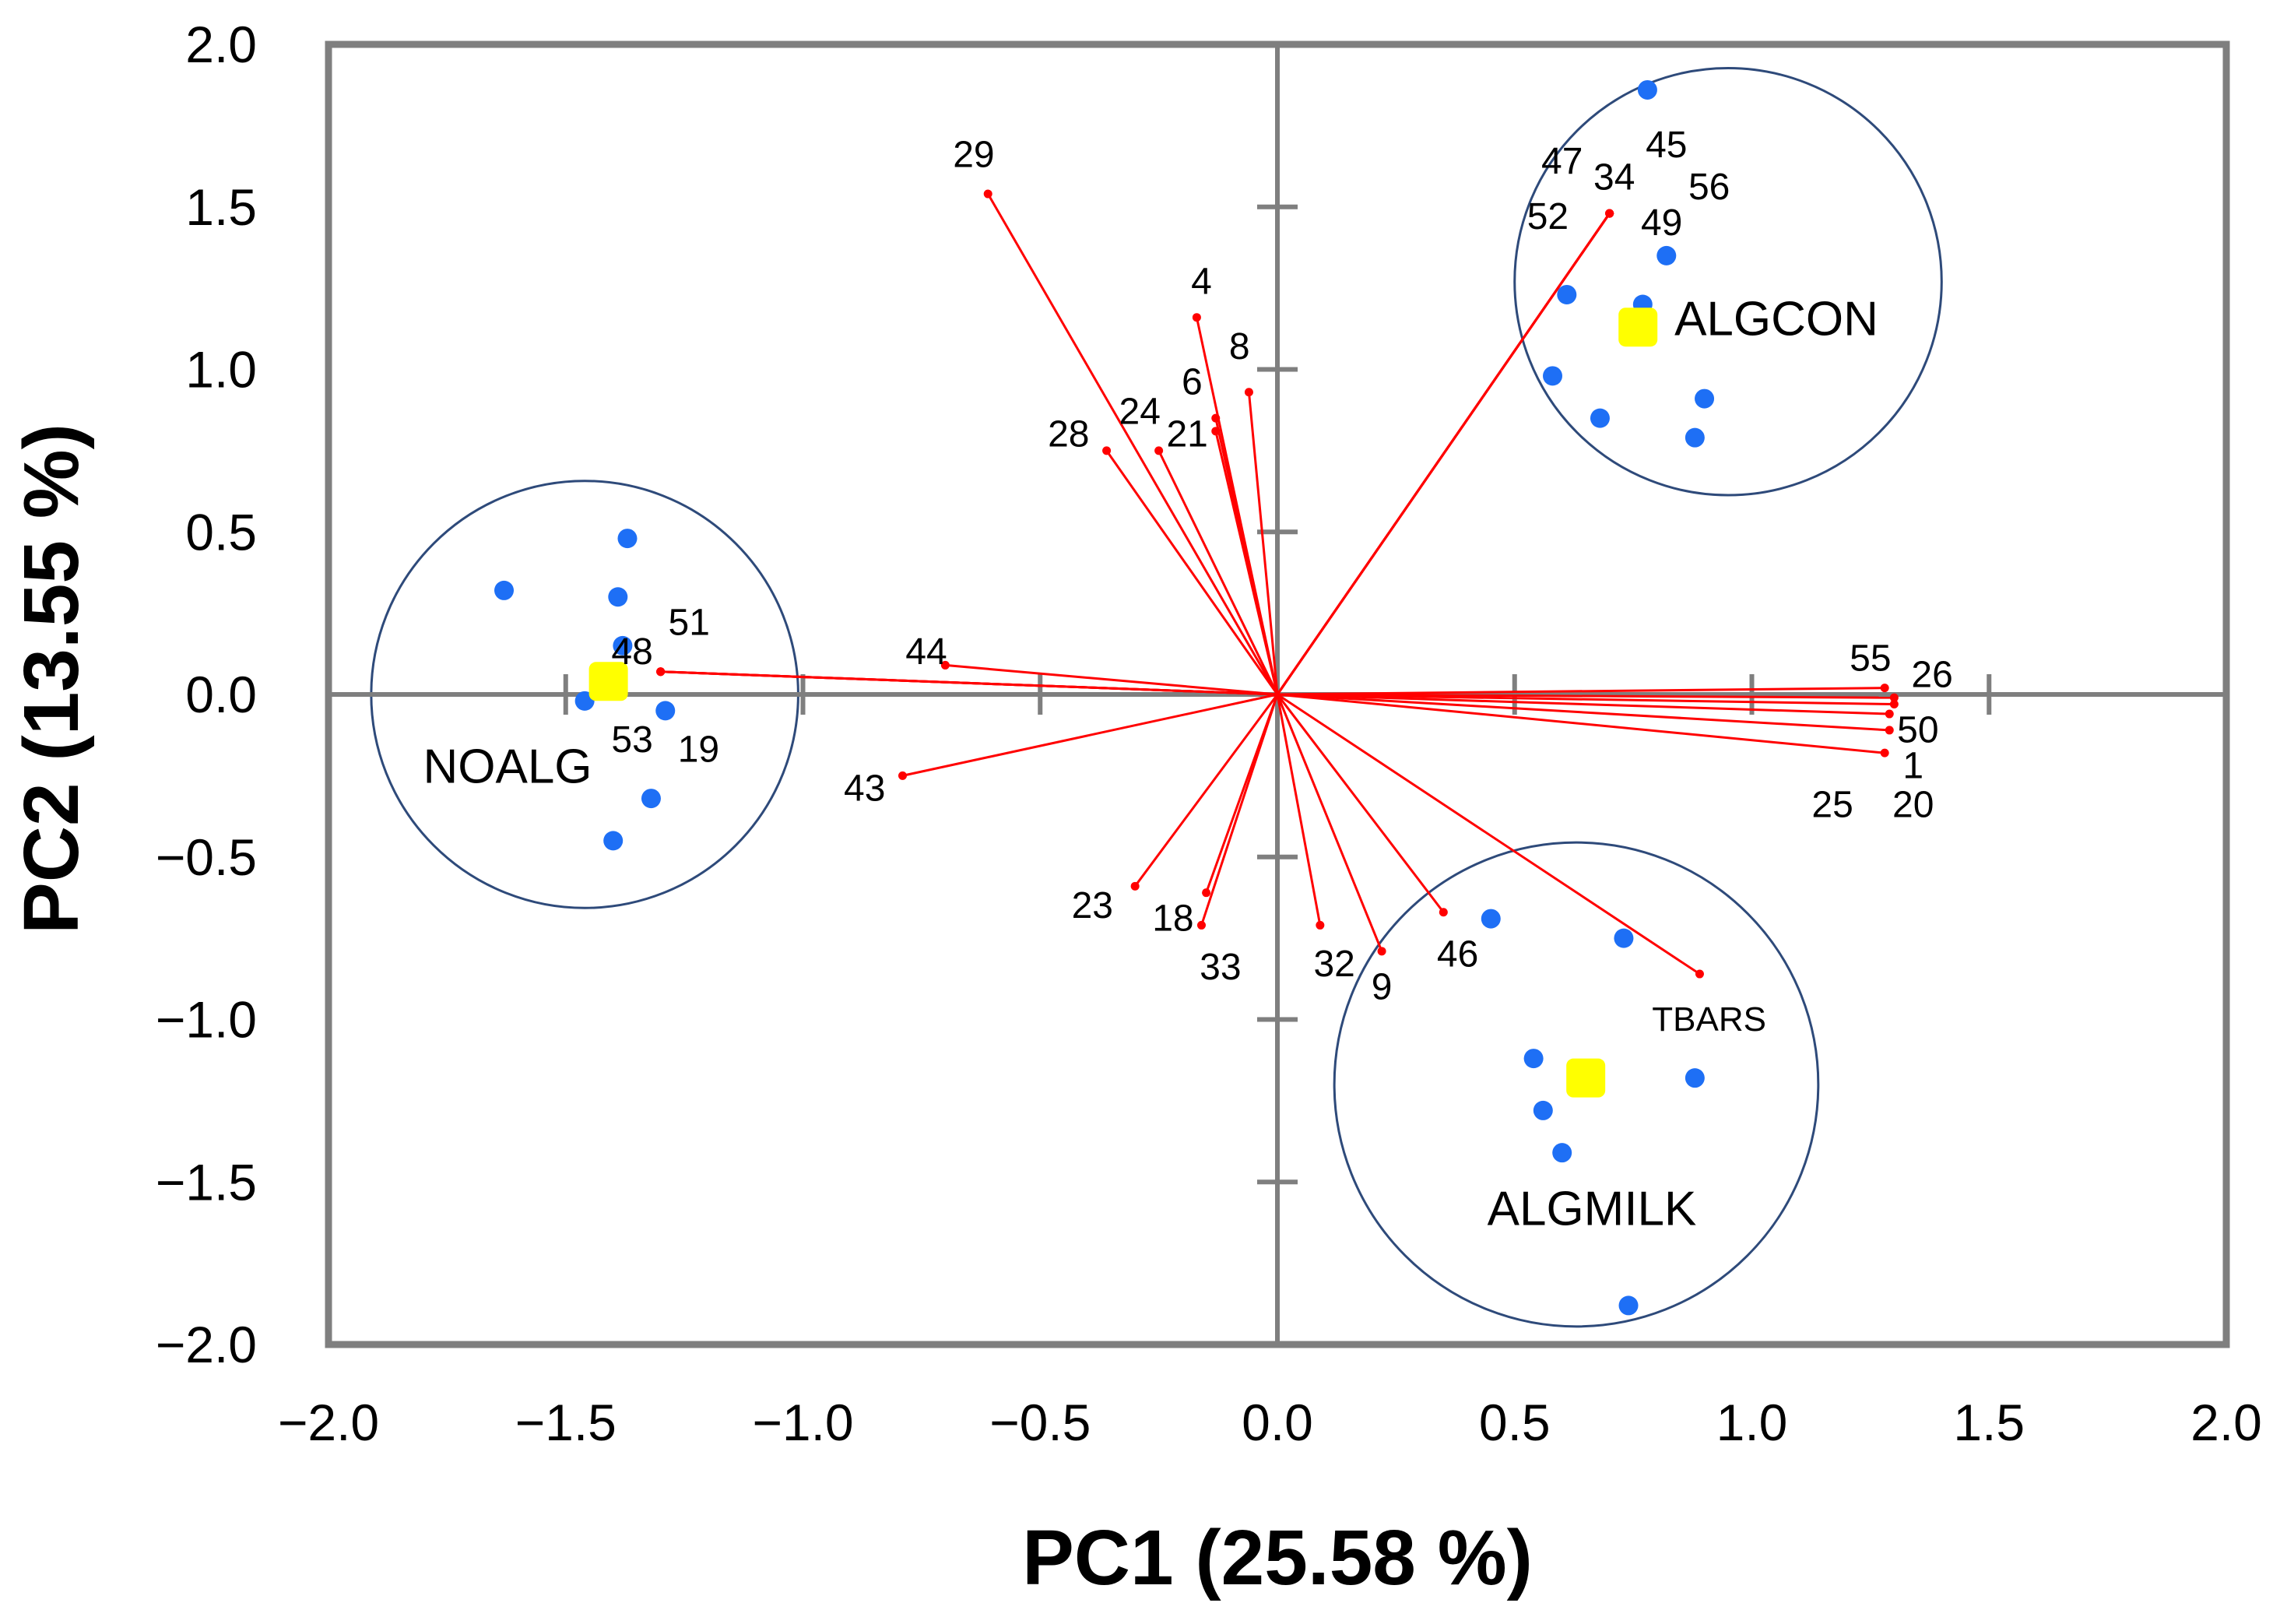 This screenshot has width=2273, height=1624. Describe the element at coordinates (1989, 1422) in the screenshot. I see `x-tick-label: 1.5` at that location.